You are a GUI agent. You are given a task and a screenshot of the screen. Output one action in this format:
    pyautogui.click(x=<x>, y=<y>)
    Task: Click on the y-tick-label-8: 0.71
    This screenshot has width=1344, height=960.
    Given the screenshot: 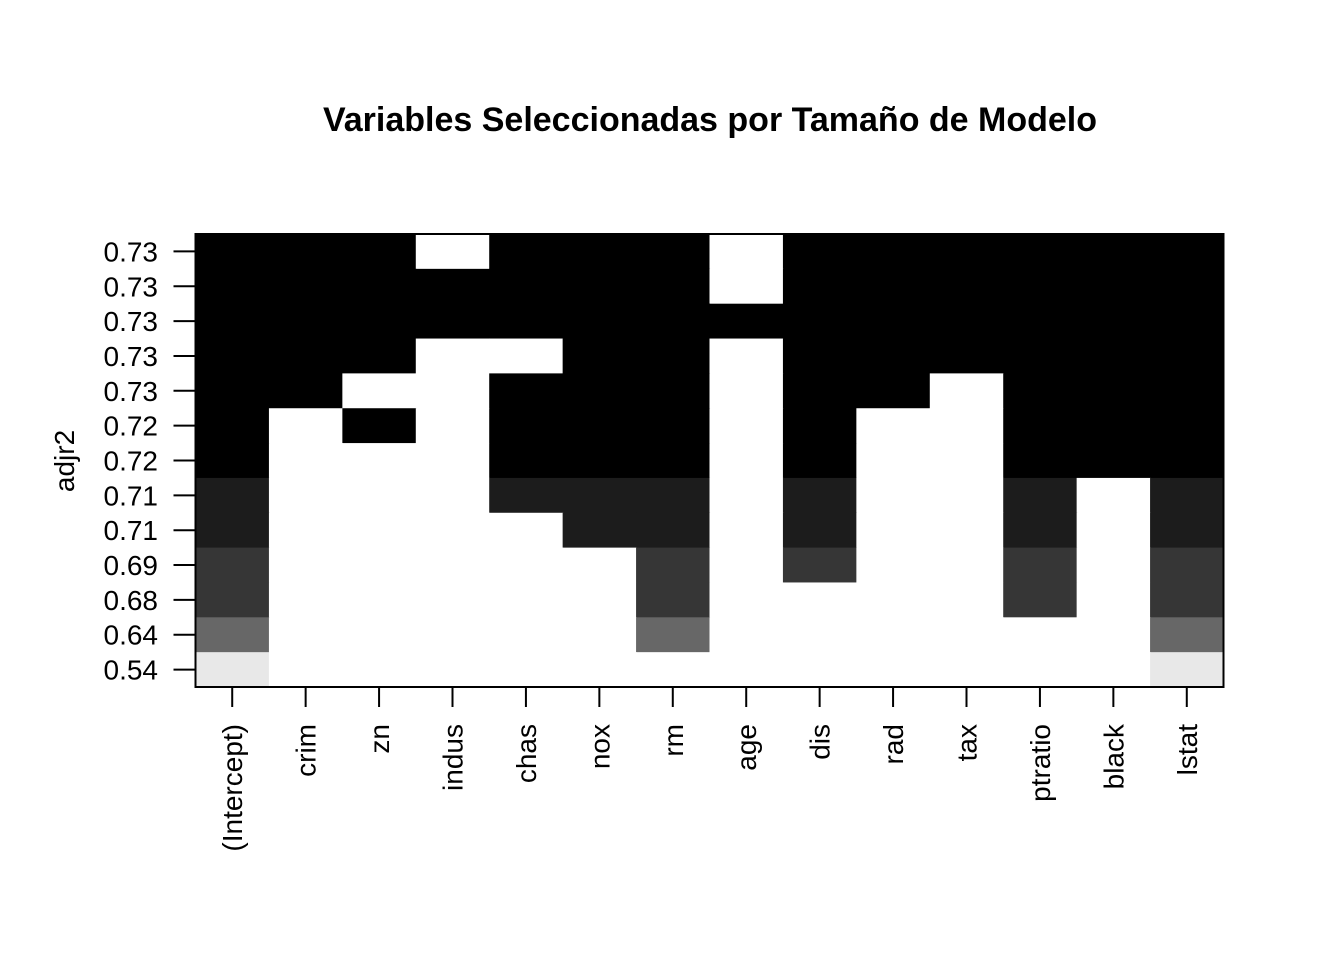 What is the action you would take?
    pyautogui.click(x=131, y=530)
    